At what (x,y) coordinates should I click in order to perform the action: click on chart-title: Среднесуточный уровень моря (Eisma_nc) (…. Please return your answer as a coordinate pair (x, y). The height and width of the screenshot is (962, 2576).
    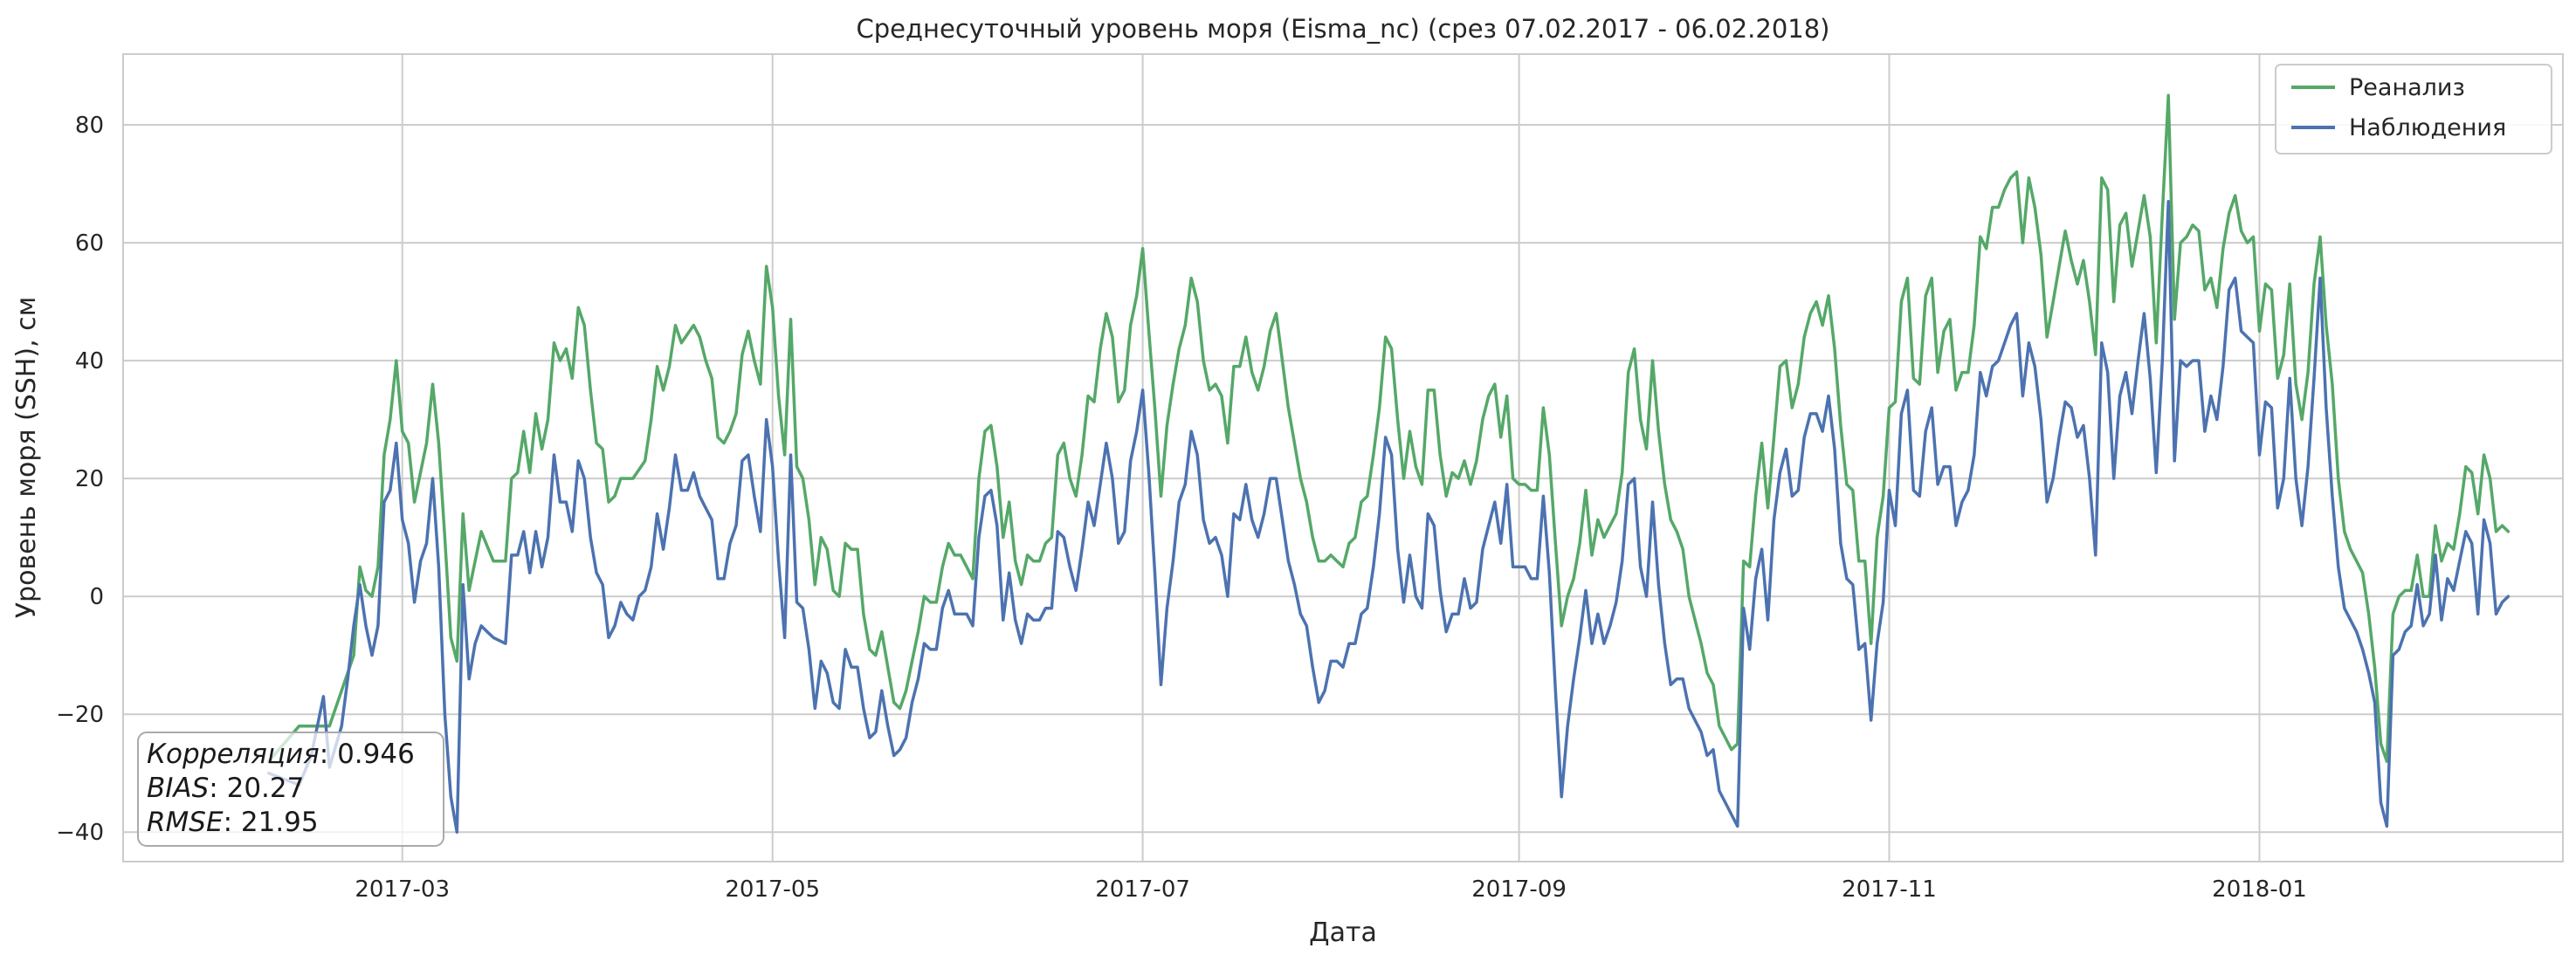
    Looking at the image, I should click on (1343, 29).